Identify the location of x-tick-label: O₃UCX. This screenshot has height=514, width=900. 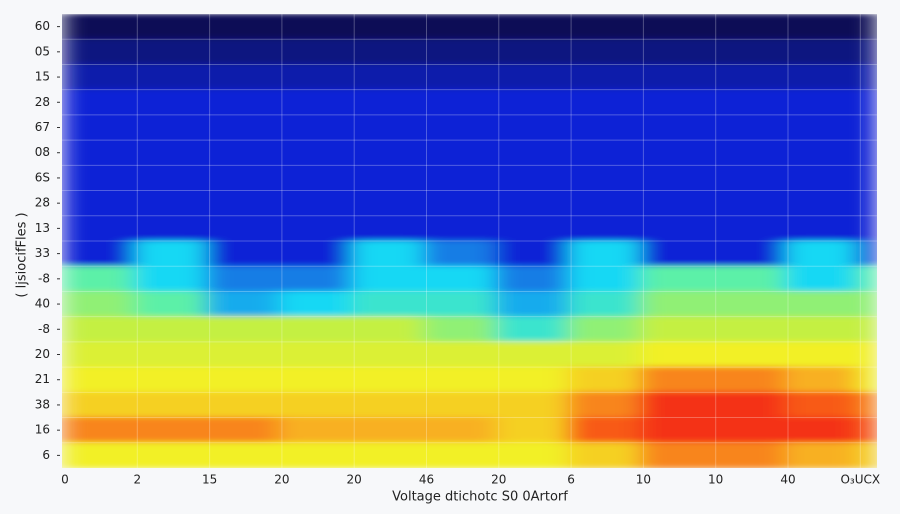
(860, 480).